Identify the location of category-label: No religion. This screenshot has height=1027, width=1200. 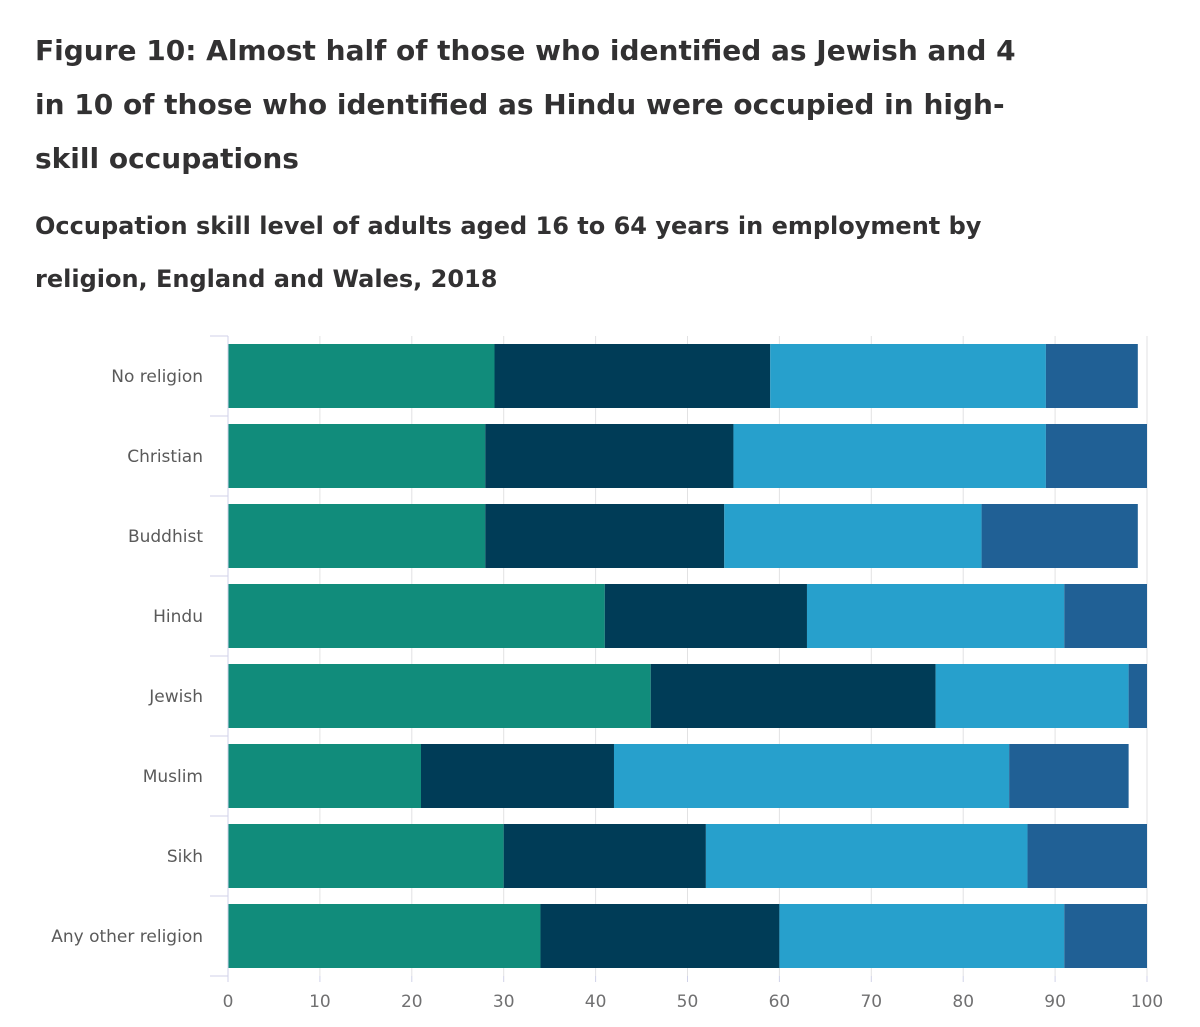
(157, 377).